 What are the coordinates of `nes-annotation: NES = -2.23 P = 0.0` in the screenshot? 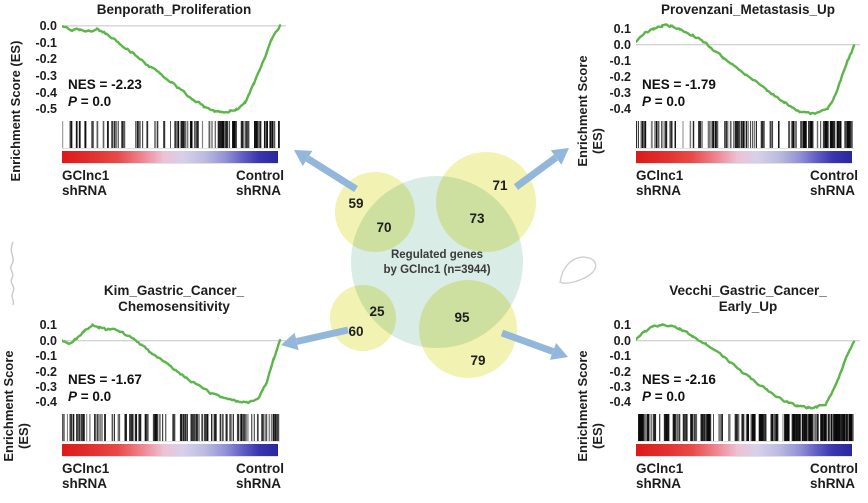 It's located at (105, 93).